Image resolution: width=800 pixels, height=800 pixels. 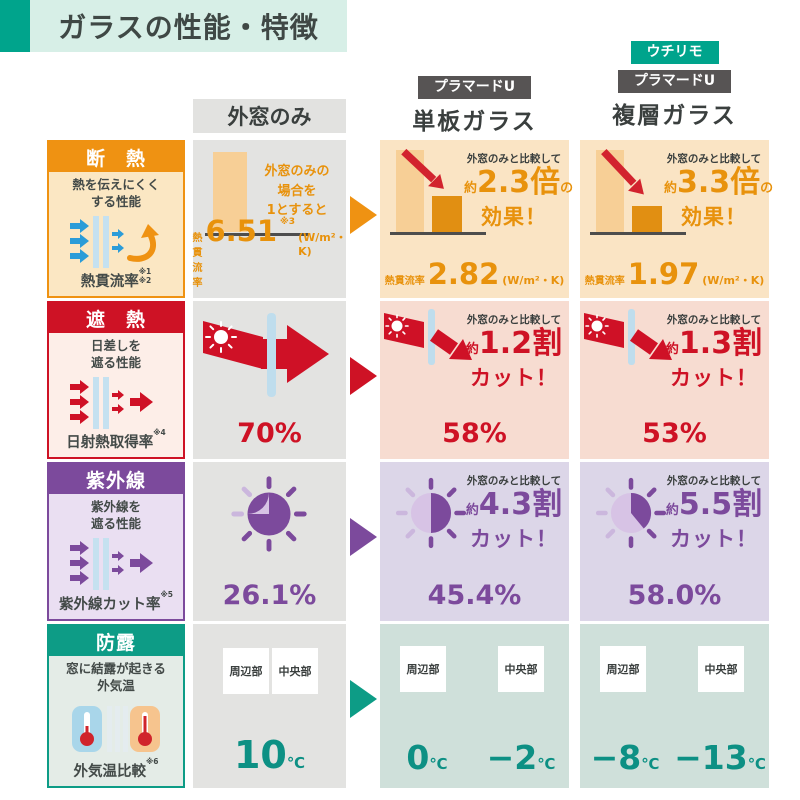 I want to click on comparison-text: 外窓のみと比較して 約1.3割 カット！, so click(x=714, y=352).